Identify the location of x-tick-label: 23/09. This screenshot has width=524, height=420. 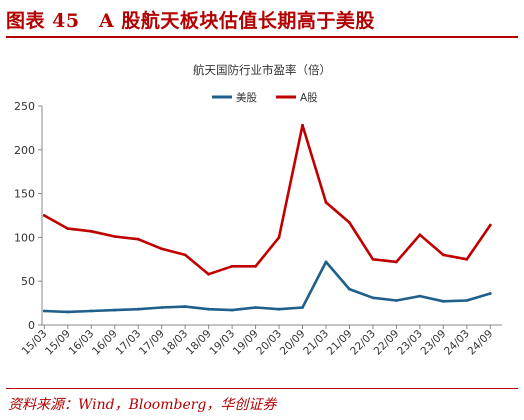
(434, 343).